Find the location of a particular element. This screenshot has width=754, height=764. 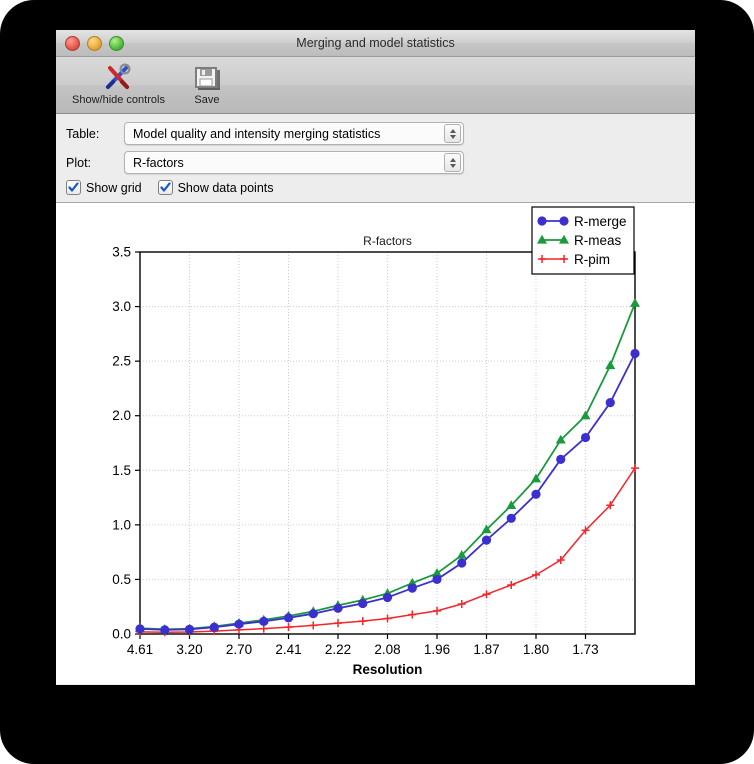

x-tick-label: 2.22 is located at coordinates (338, 649).